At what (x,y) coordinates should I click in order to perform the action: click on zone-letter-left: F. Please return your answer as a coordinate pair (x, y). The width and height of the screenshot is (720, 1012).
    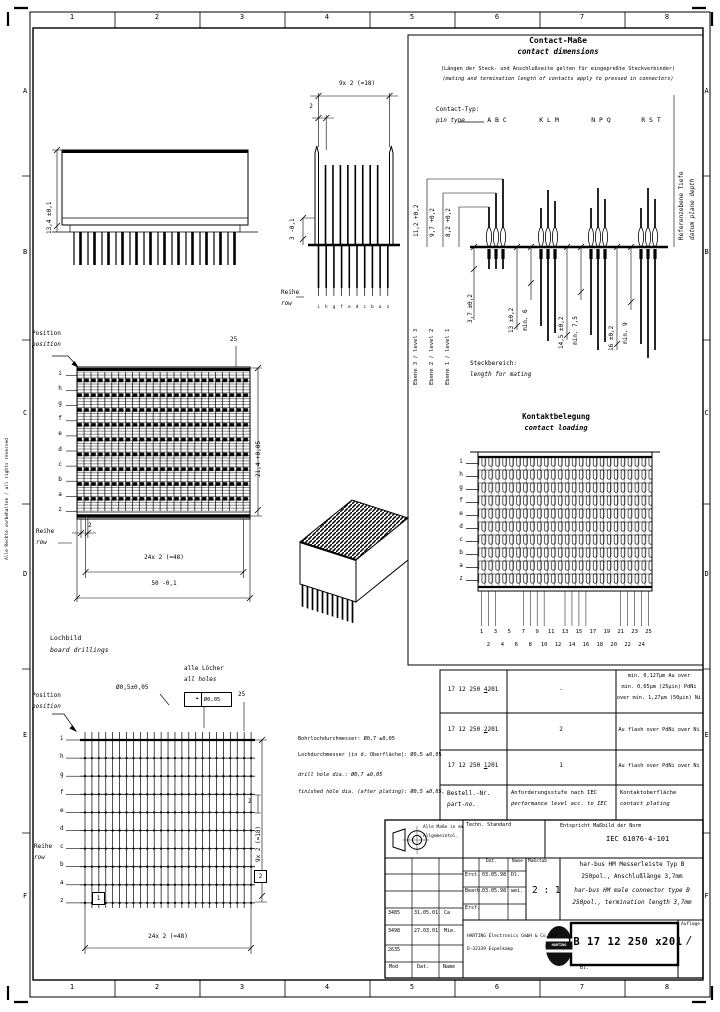
    Looking at the image, I should click on (25, 896).